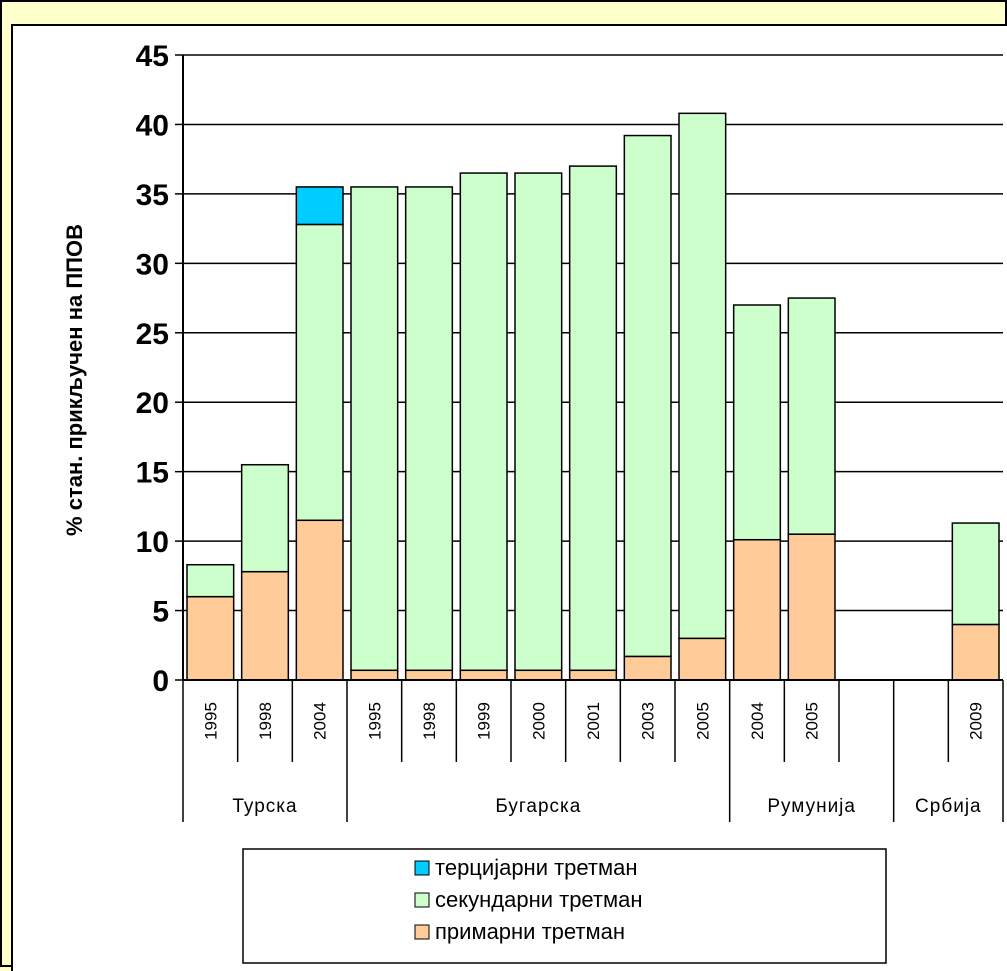 The width and height of the screenshot is (1007, 971). Describe the element at coordinates (484, 721) in the screenshot. I see `x-tick-label: 1999` at that location.